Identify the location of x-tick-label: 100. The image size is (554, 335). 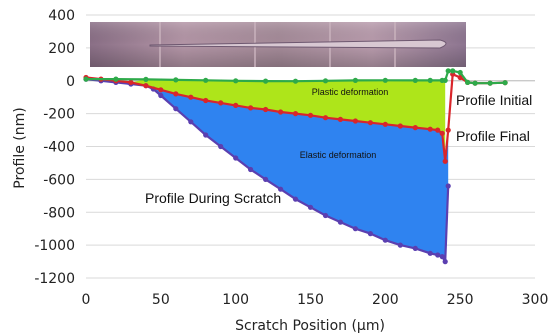
(235, 300).